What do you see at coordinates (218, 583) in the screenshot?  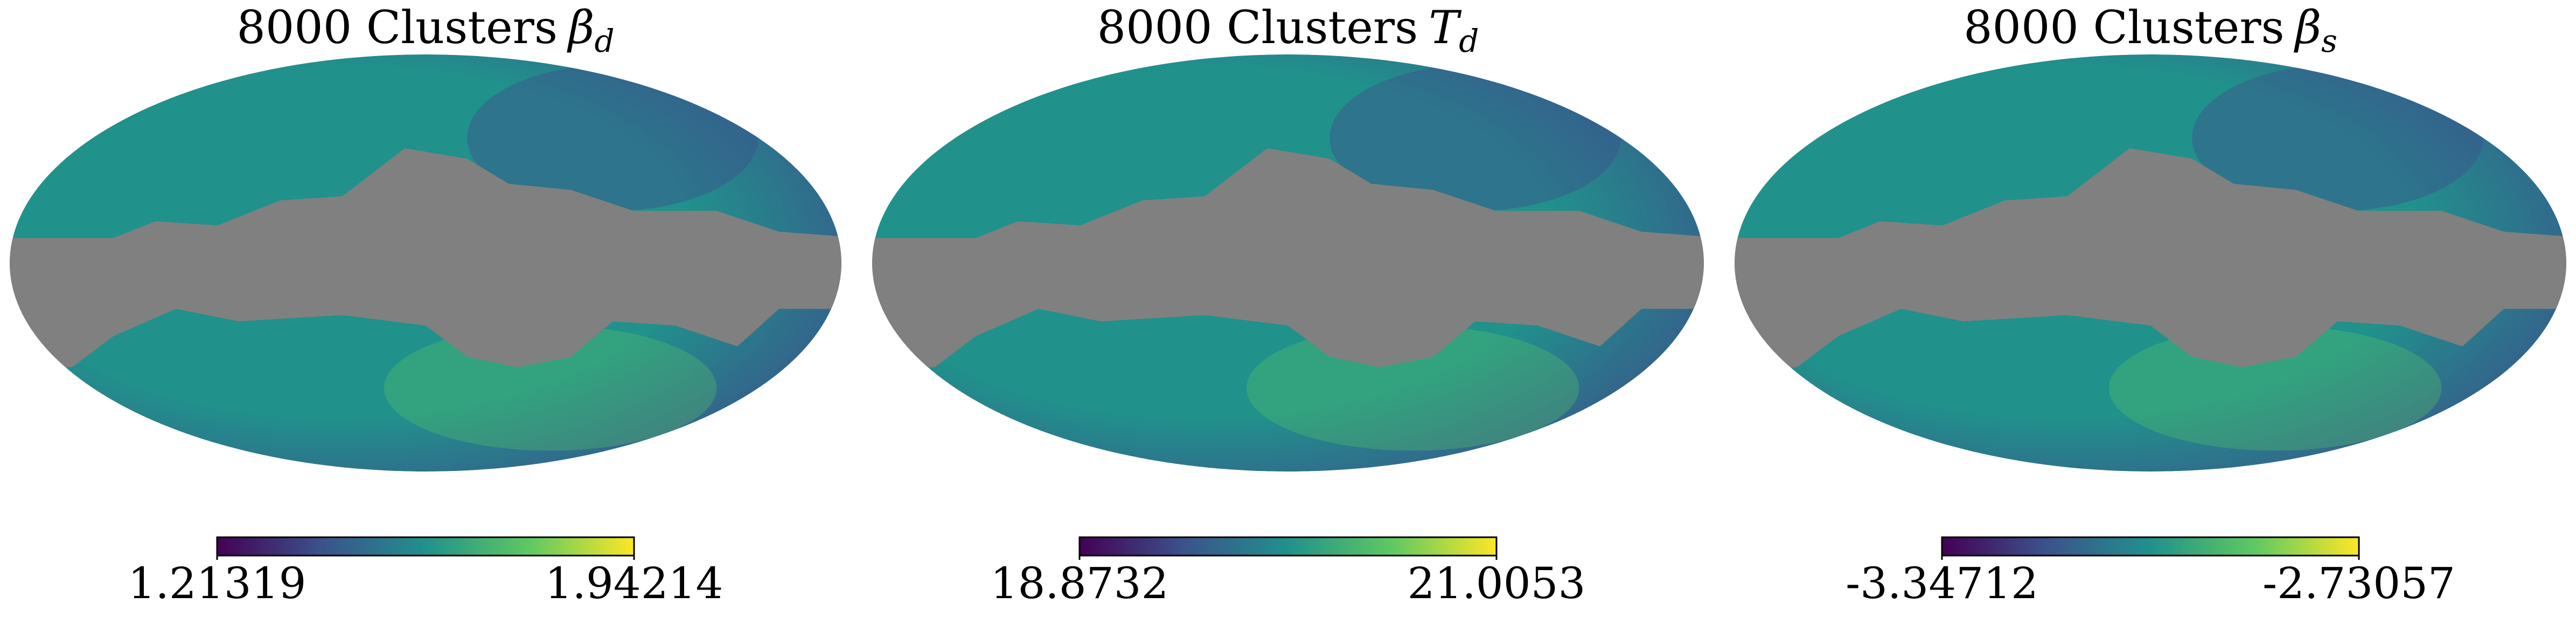 I see `colorbar-tick-label: 1.21319` at bounding box center [218, 583].